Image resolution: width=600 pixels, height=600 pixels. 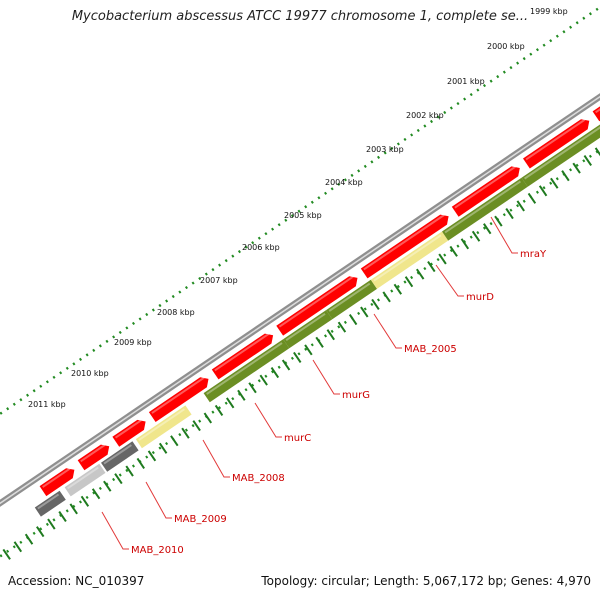 I want to click on gene-MAB_2009-block, so click(x=163, y=427).